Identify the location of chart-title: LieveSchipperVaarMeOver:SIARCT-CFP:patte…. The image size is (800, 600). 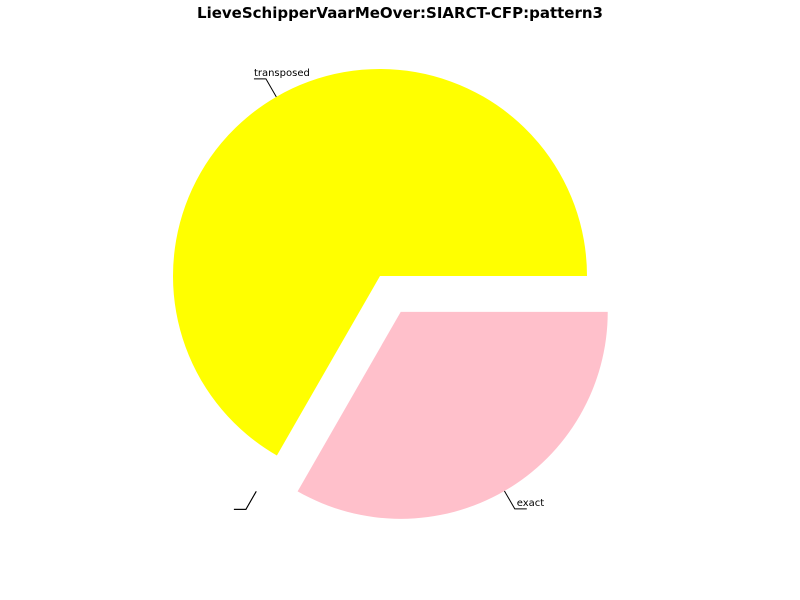
(400, 13).